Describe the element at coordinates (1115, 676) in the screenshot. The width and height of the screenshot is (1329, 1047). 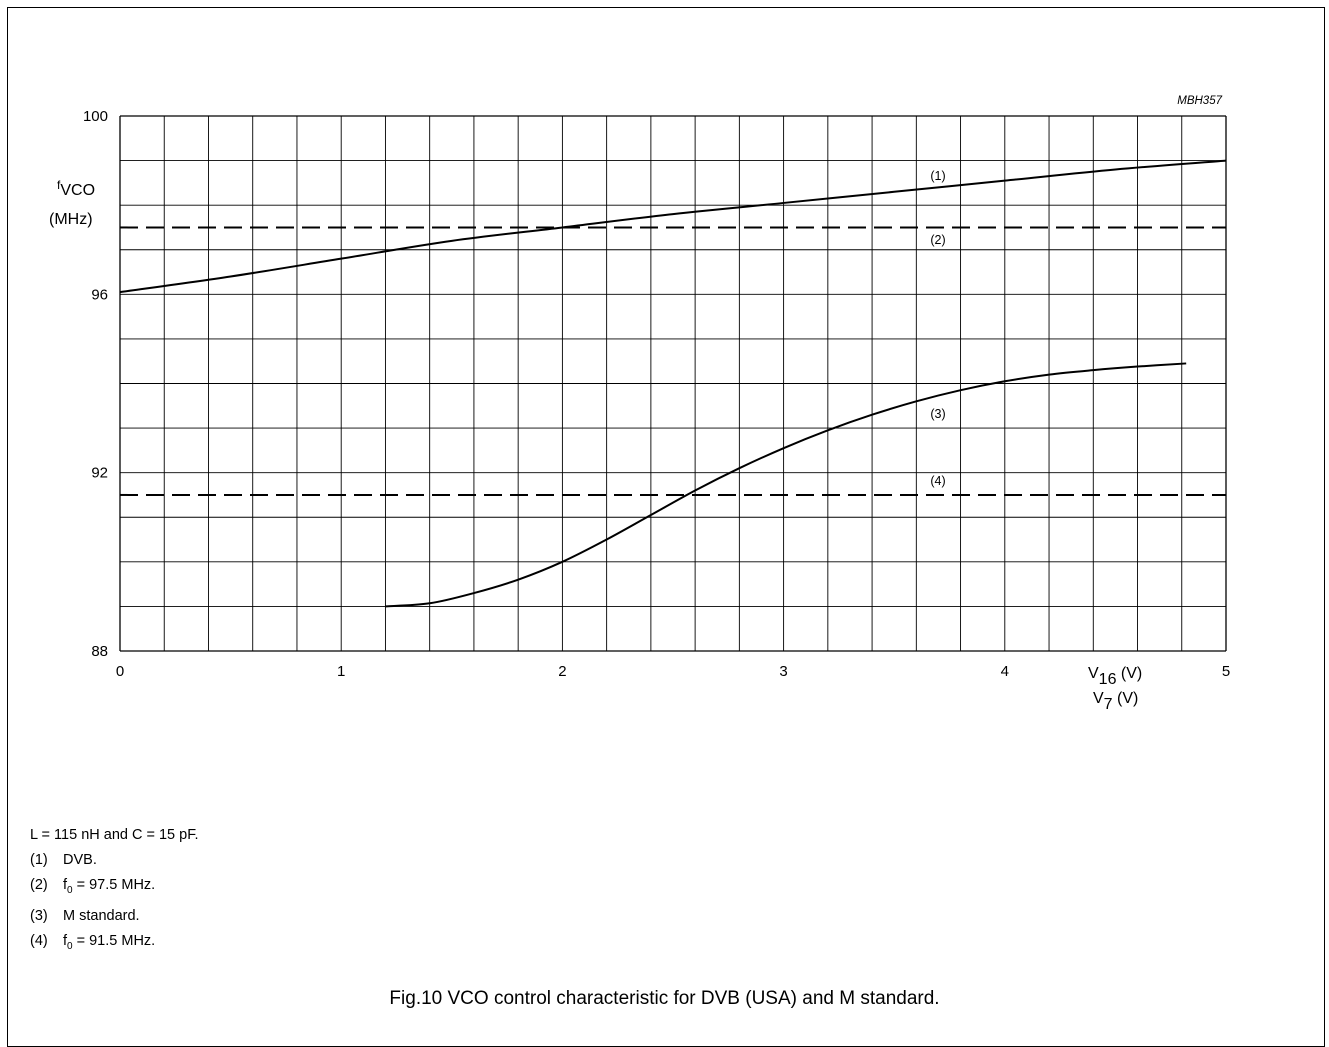
I see `x-axis-label-1: V16 (V)` at that location.